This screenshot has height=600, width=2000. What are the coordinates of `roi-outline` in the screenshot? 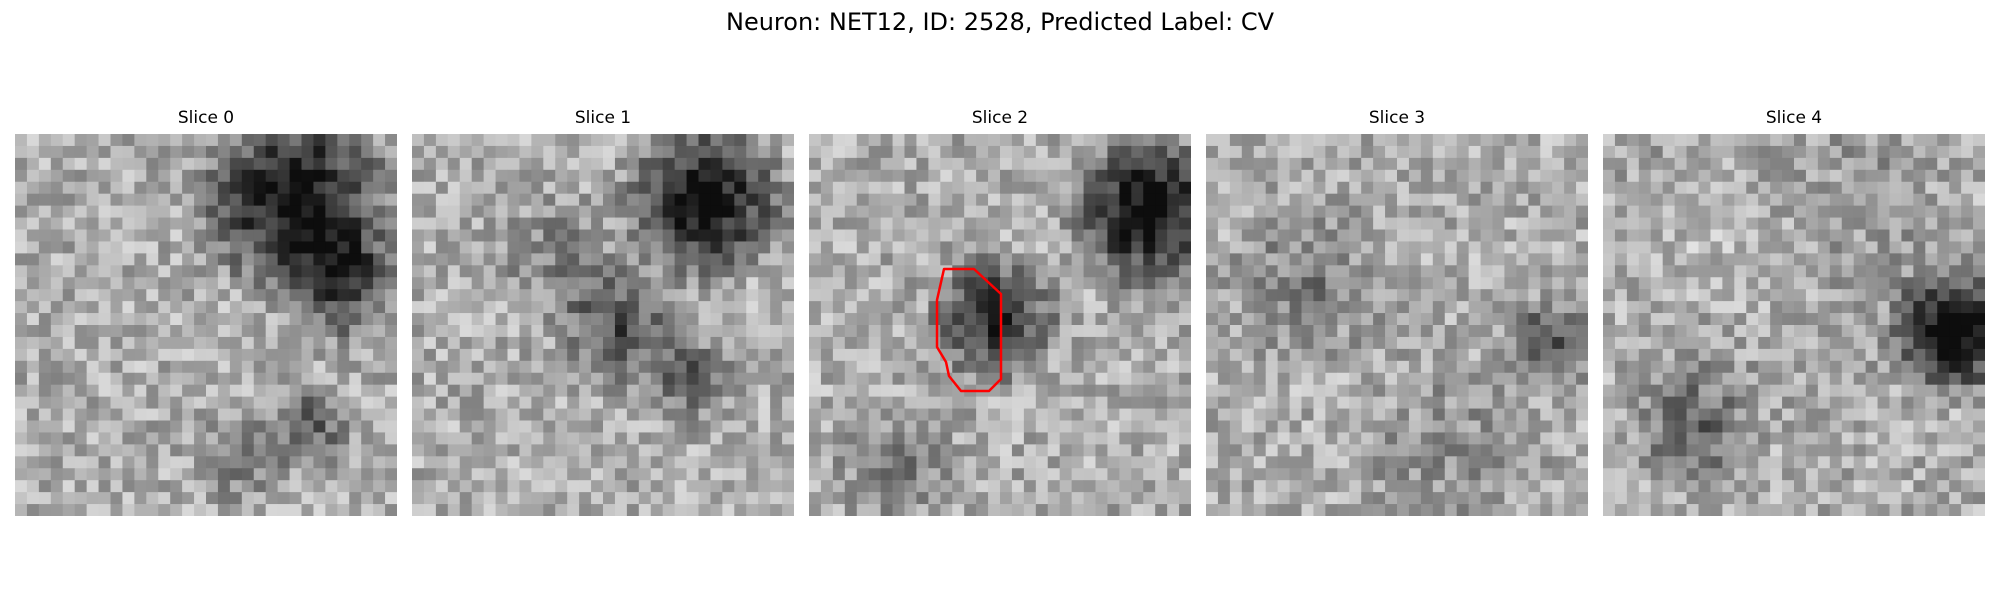 It's located at (969, 330).